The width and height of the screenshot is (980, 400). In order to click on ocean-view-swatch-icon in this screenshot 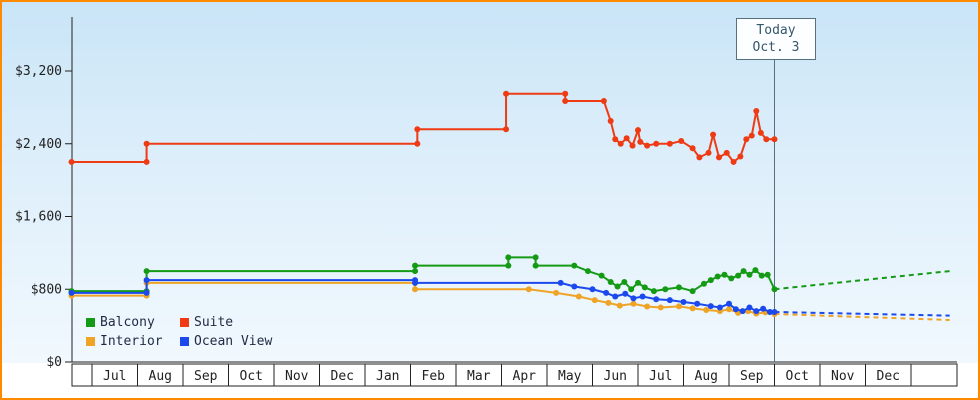, I will do `click(184, 341)`.